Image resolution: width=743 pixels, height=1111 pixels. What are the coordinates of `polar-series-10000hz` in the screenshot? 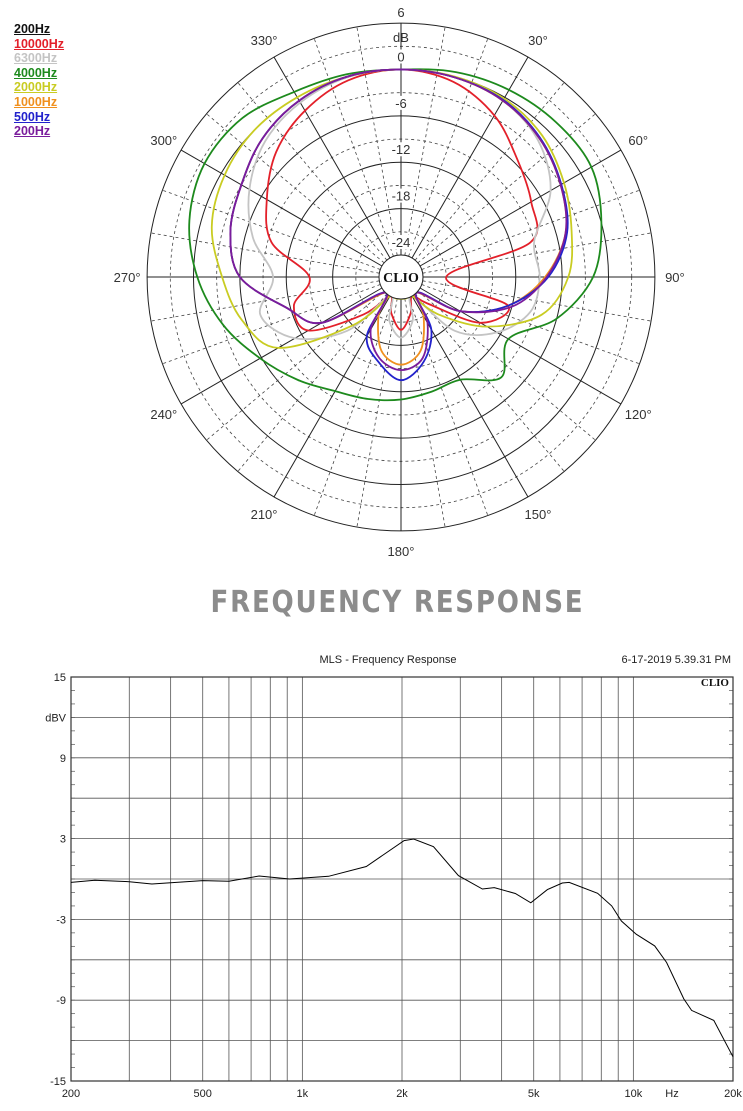 It's located at (402, 200).